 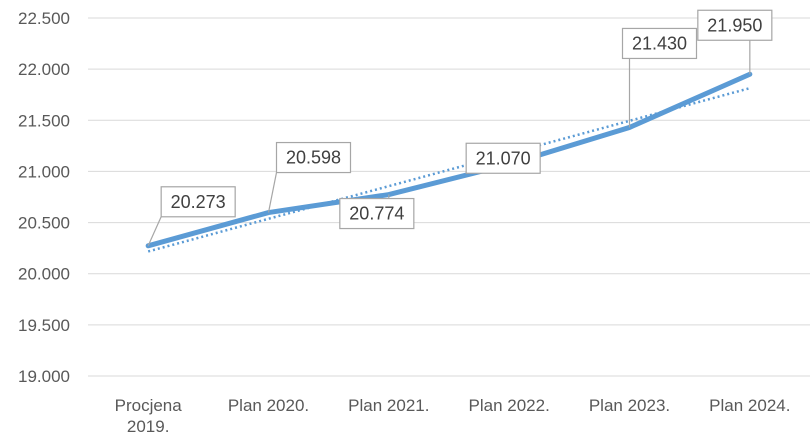 I want to click on y-tick-label: 22.500, so click(x=44, y=18).